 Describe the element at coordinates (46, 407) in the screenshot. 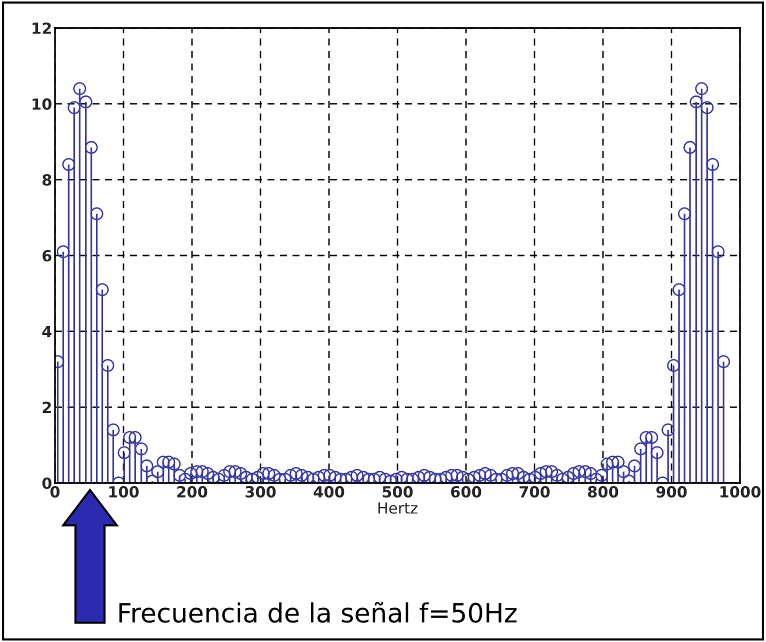

I see `y-tick-label: 2` at that location.